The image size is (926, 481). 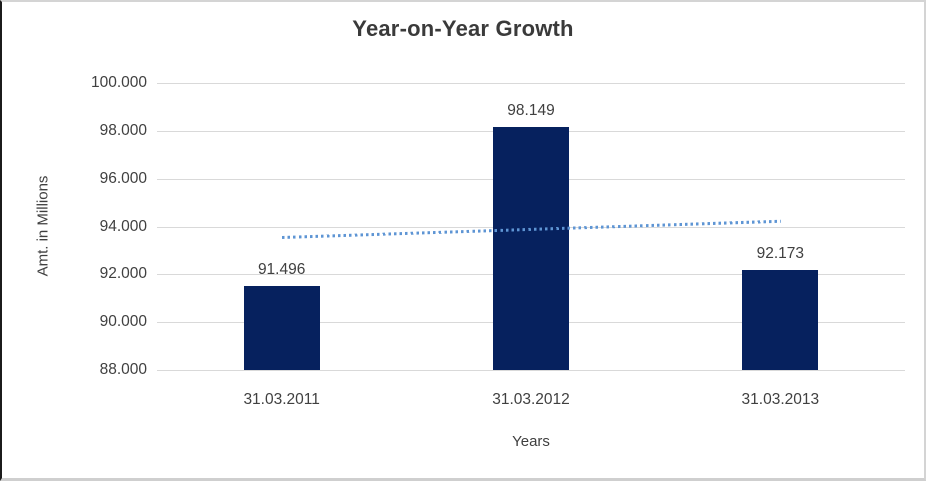 What do you see at coordinates (281, 270) in the screenshot?
I see `data-label: 91.496` at bounding box center [281, 270].